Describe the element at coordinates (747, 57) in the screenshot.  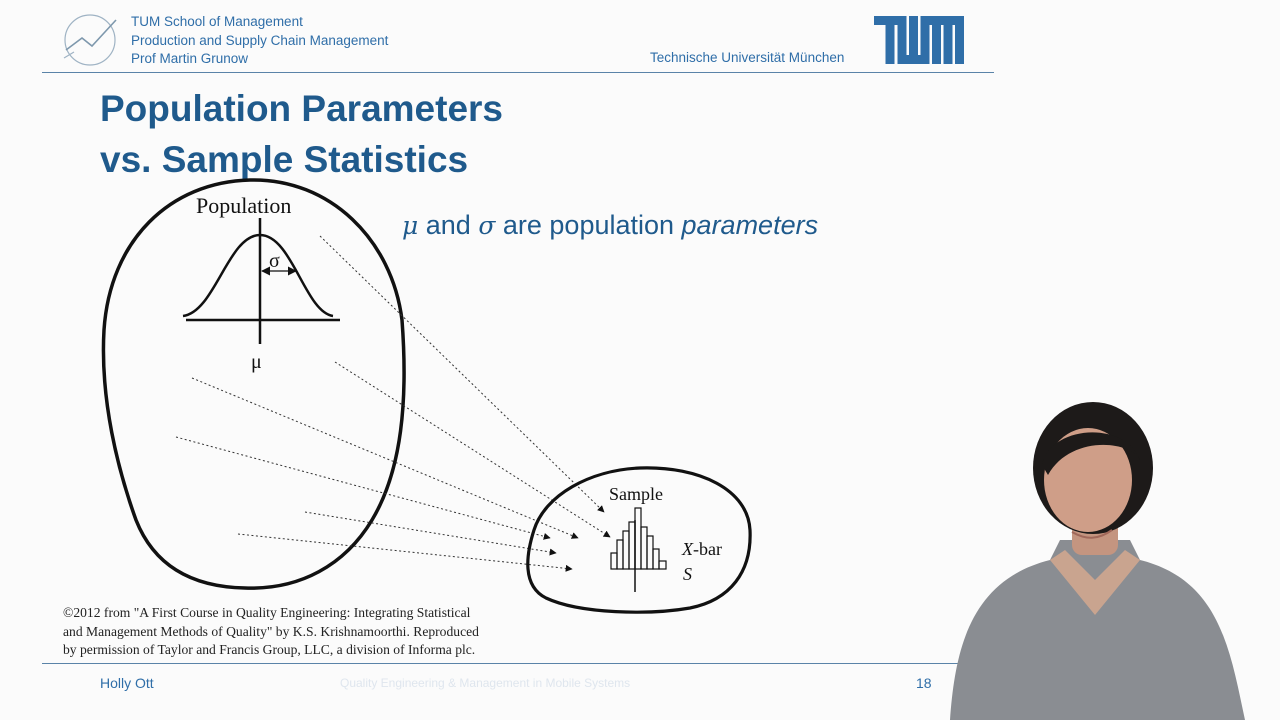
I see `university-name: Technische Universität München` at that location.